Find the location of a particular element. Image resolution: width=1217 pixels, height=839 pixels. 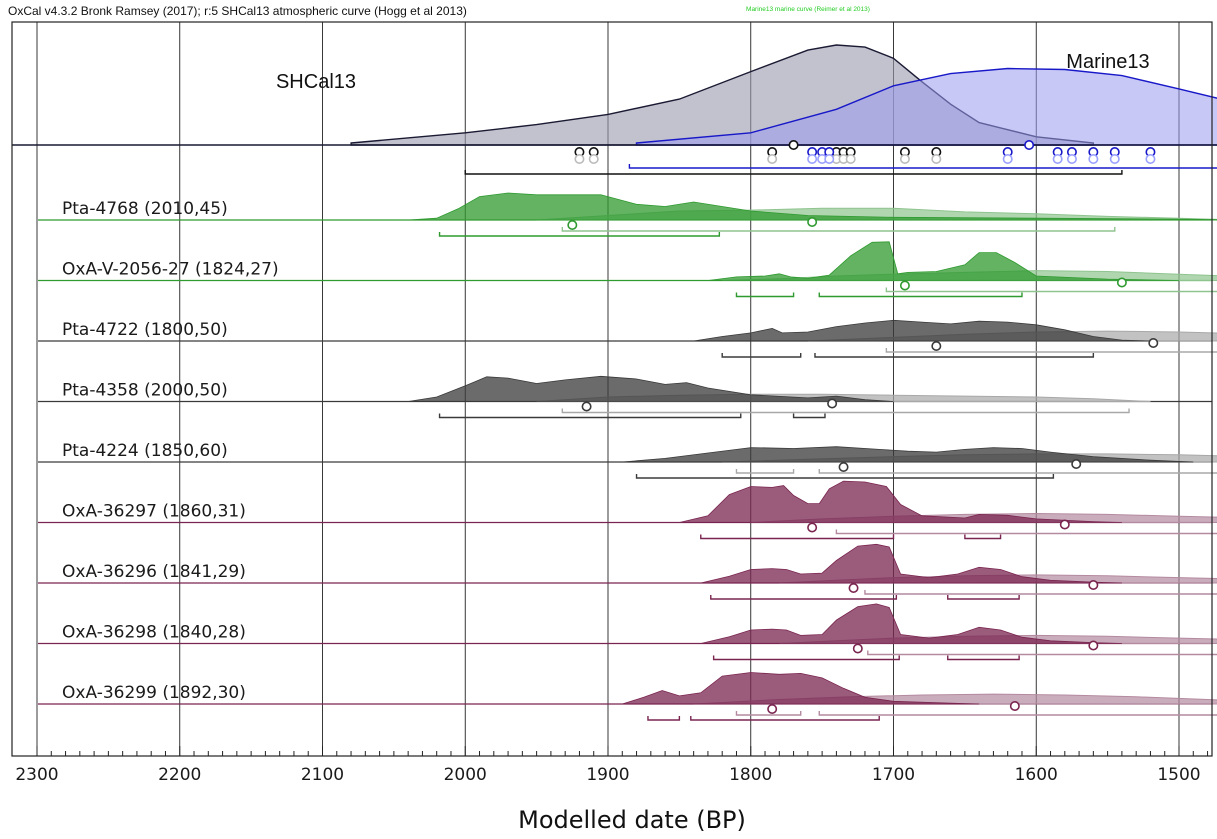

x-axis: 2300220021002000190018001700160015001400 is located at coordinates (612, 765).